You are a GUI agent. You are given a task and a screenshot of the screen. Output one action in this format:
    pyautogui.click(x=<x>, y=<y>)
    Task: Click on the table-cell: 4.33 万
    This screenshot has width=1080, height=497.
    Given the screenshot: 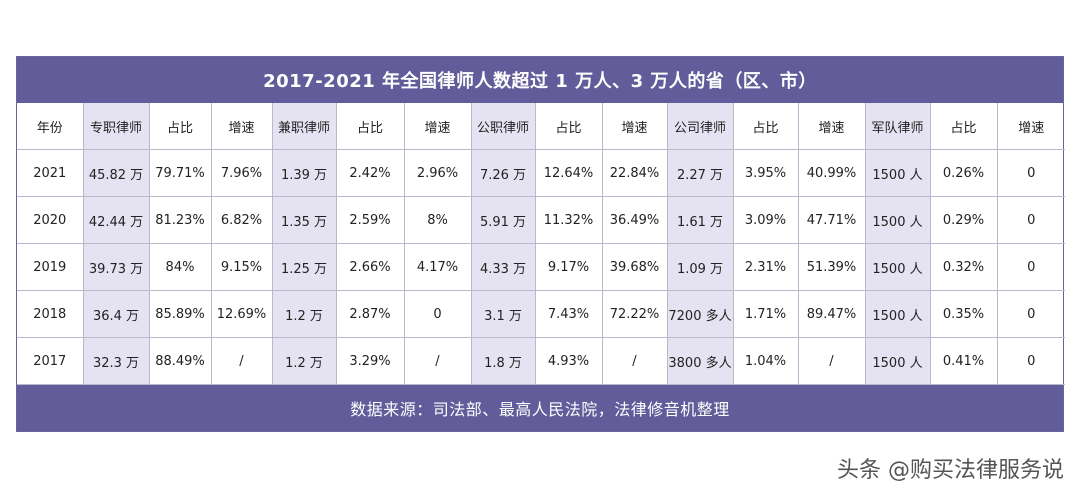 What is the action you would take?
    pyautogui.click(x=503, y=267)
    